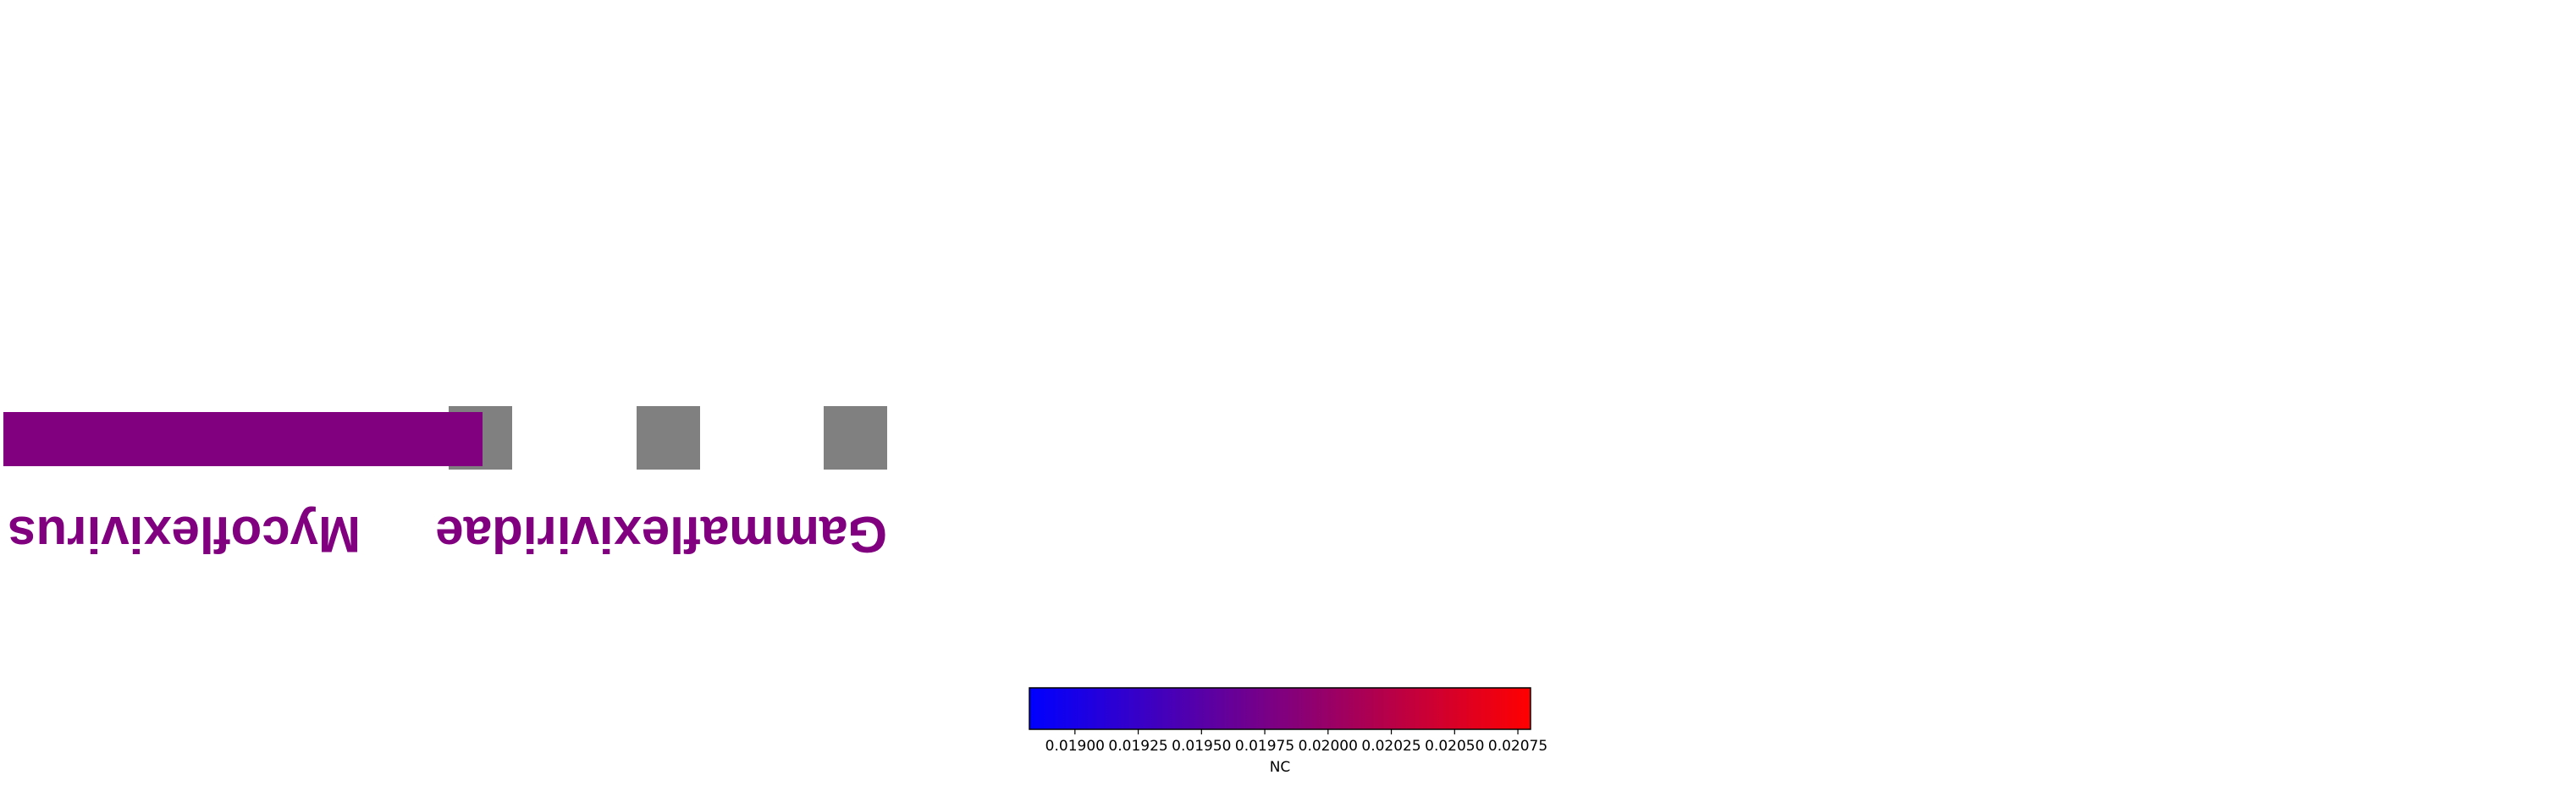 This screenshot has height=786, width=2576. What do you see at coordinates (1137, 747) in the screenshot?
I see `colorbar-tick-label: 0.01925` at bounding box center [1137, 747].